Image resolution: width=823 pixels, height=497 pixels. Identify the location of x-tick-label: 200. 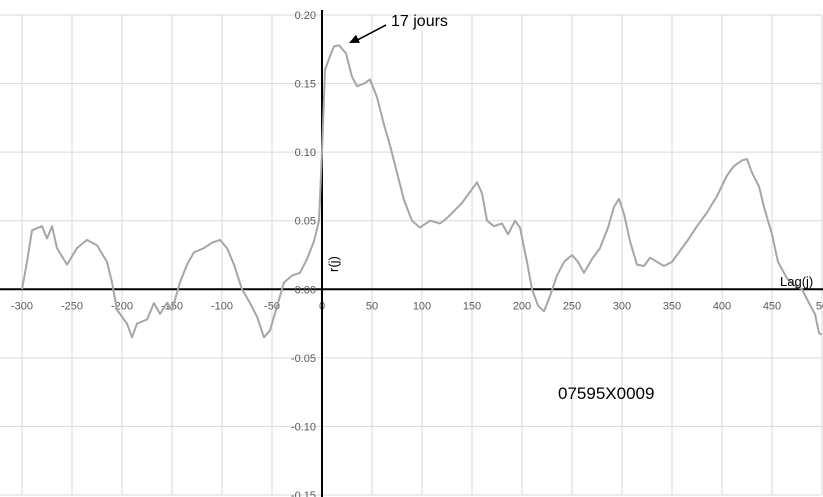
(522, 306).